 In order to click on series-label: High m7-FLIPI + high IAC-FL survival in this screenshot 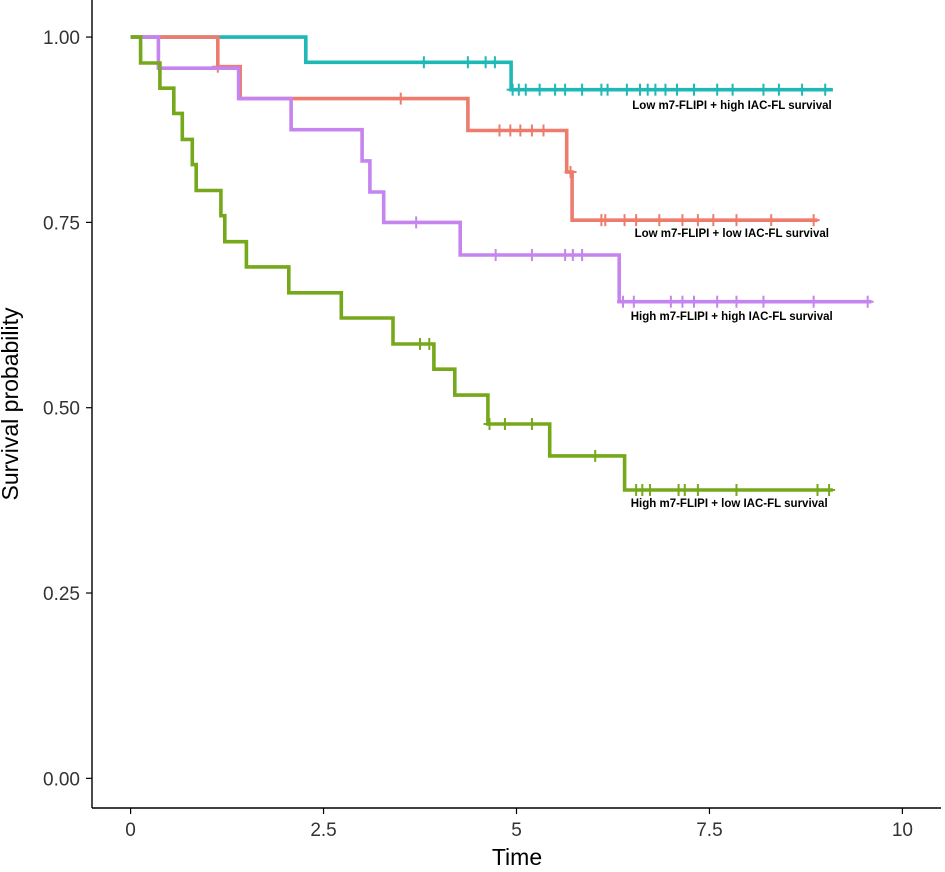, I will do `click(732, 317)`.